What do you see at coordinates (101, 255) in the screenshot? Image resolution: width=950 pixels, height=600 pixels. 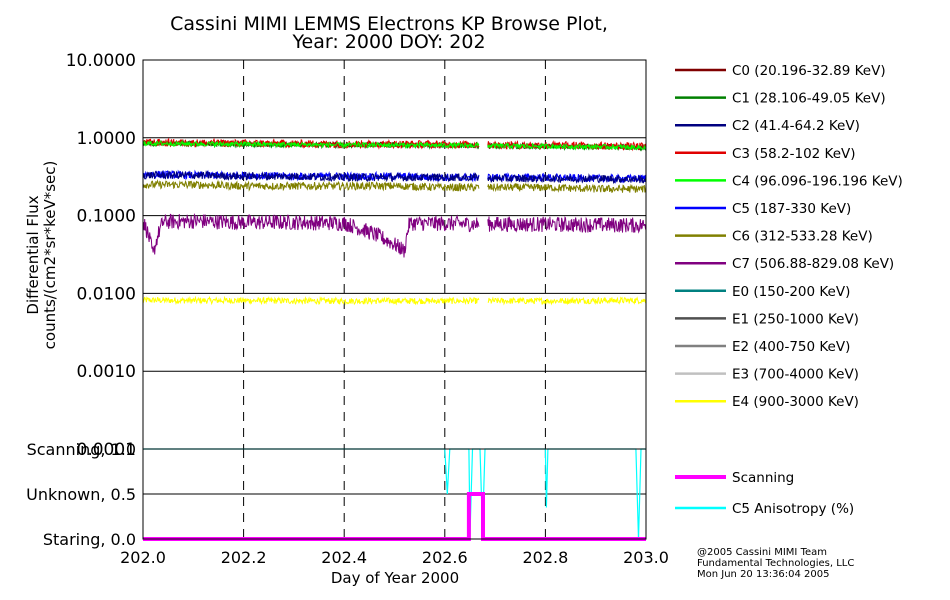 I see `top-panel-y-tick-labels: 10.0000 1.0000 0.1000 0.0100 0.0010 0.0001` at bounding box center [101, 255].